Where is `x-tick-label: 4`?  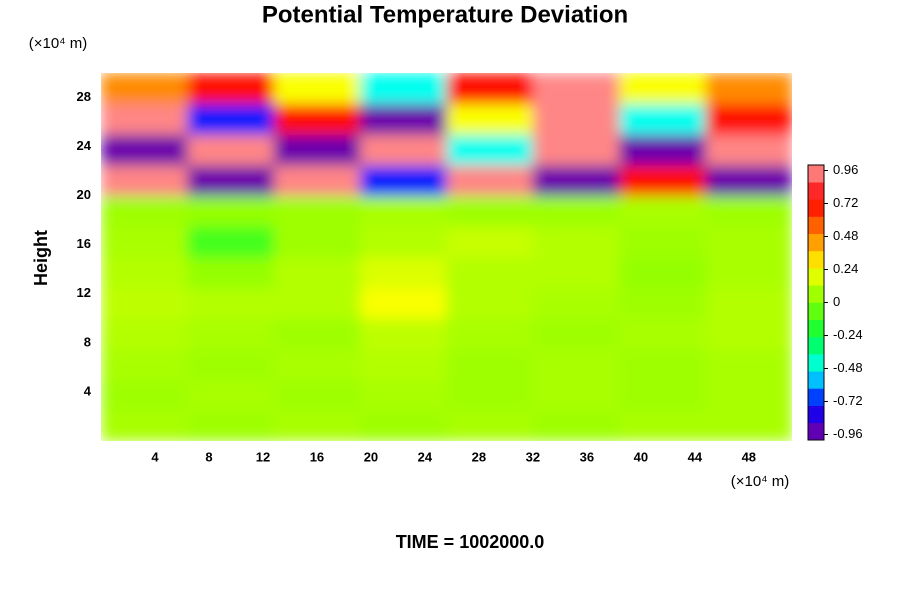 x-tick-label: 4 is located at coordinates (155, 456).